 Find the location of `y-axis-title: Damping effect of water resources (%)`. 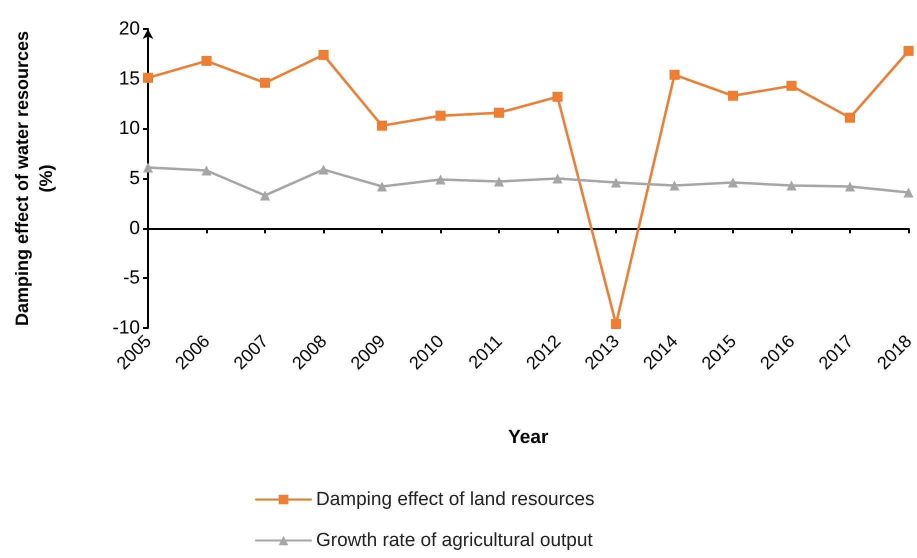

y-axis-title: Damping effect of water resources (%) is located at coordinates (34, 178).